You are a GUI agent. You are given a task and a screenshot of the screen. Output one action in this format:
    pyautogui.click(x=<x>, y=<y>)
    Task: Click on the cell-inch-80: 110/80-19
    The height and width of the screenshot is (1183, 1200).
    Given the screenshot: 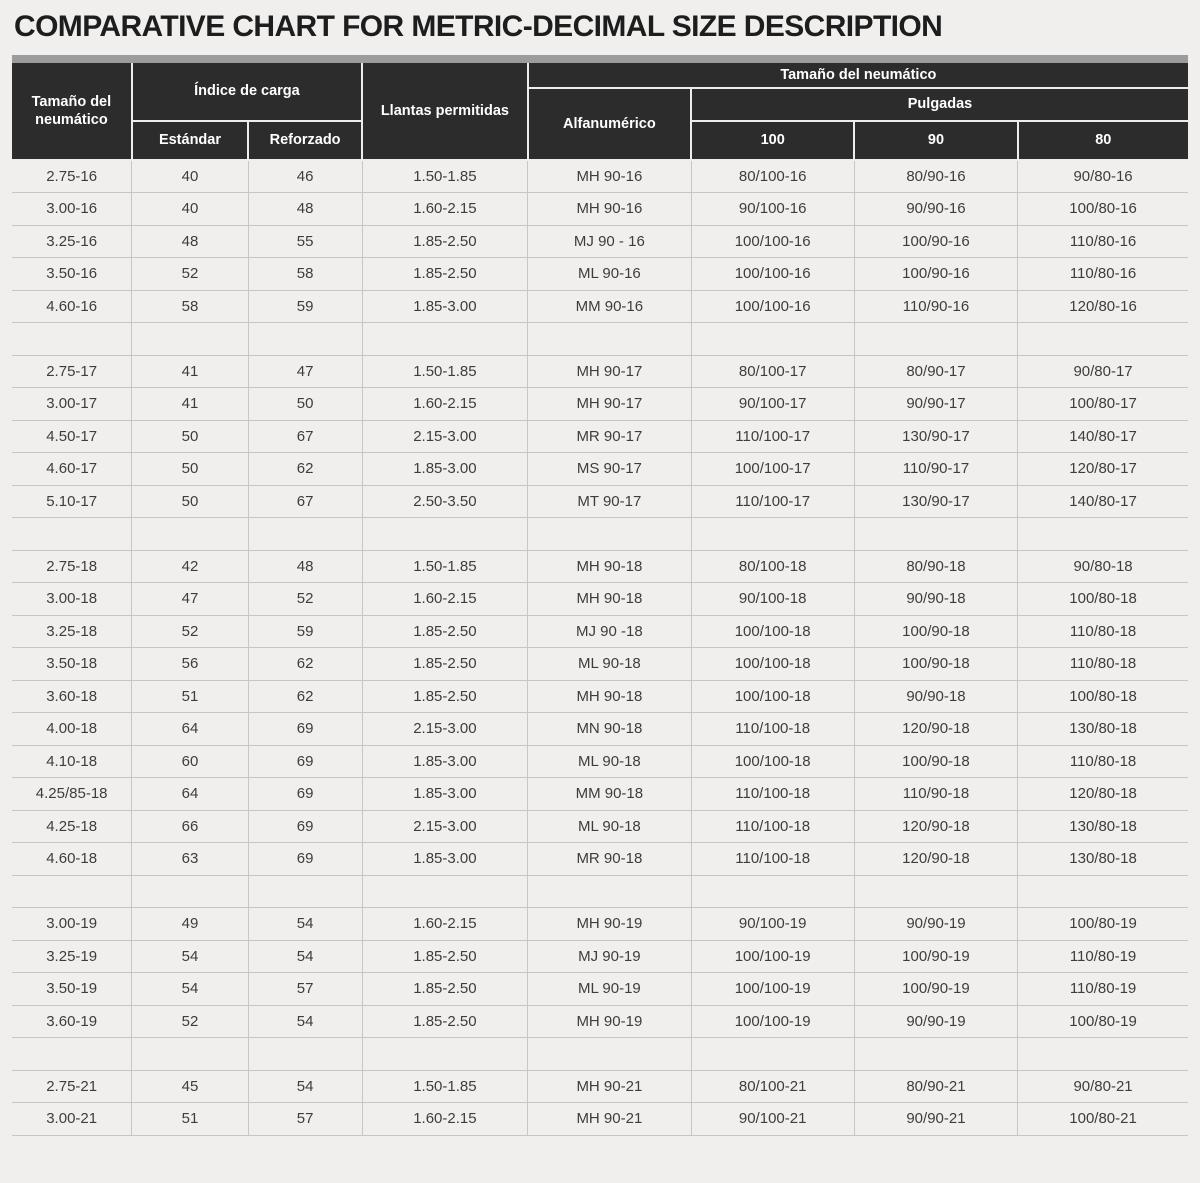 What is the action you would take?
    pyautogui.click(x=1102, y=989)
    